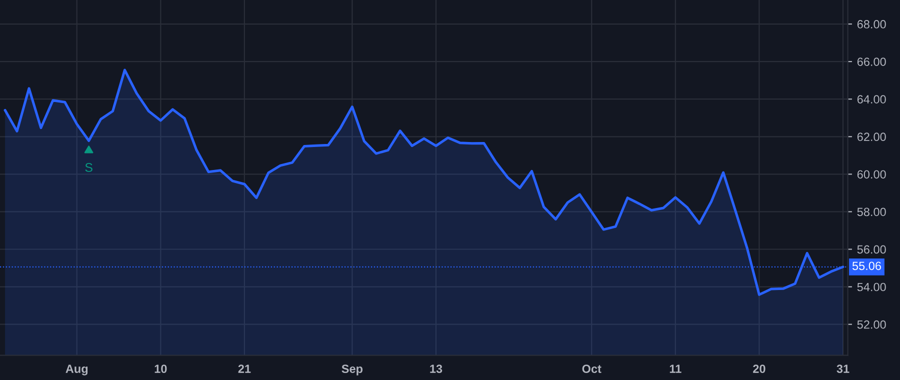 This screenshot has width=900, height=380. Describe the element at coordinates (871, 324) in the screenshot. I see `y-tick-label: 52.00` at that location.